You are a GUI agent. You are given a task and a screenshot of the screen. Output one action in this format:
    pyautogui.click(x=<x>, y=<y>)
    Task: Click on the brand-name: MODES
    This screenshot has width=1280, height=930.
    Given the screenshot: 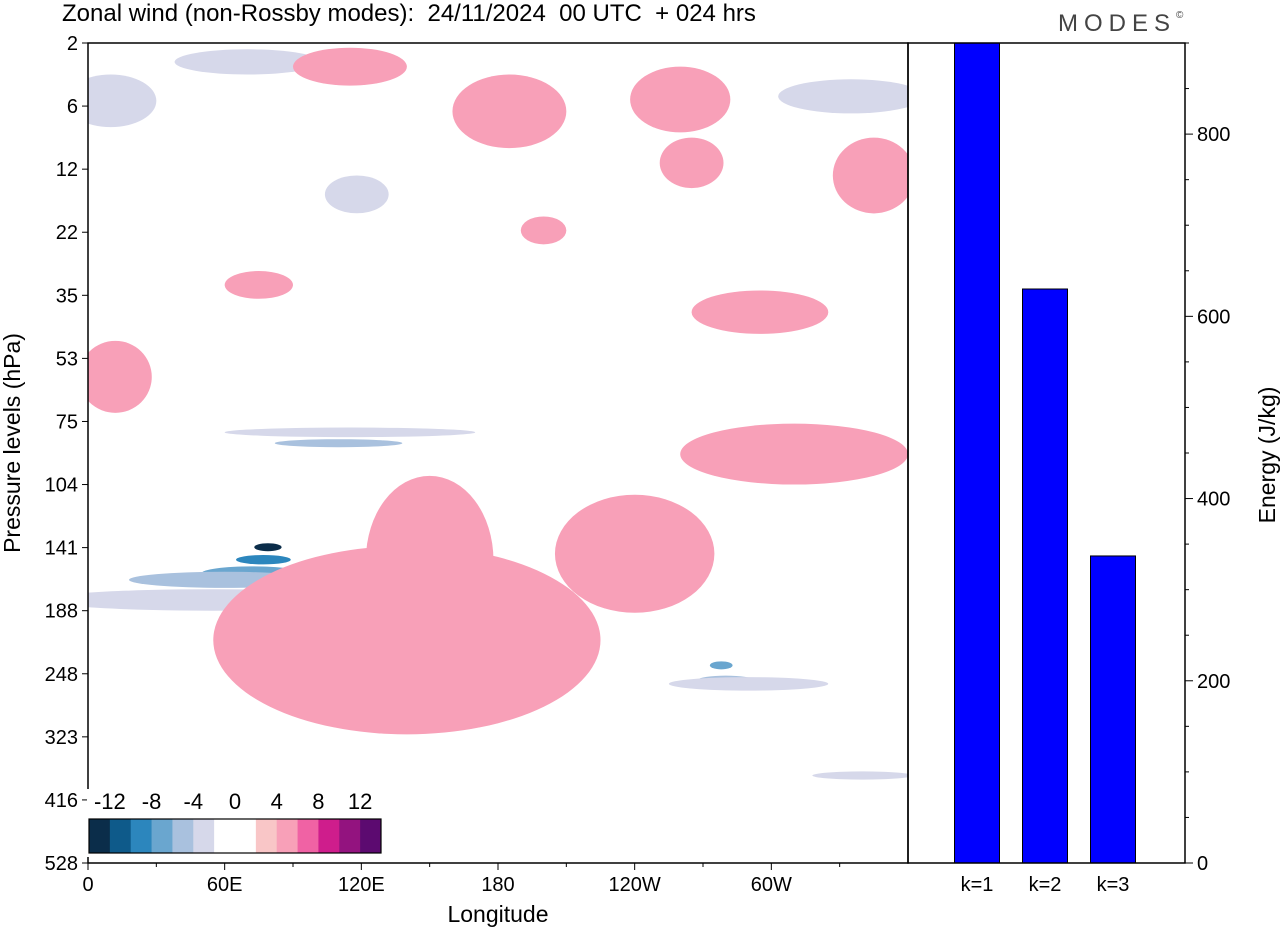 What is the action you would take?
    pyautogui.click(x=1117, y=23)
    